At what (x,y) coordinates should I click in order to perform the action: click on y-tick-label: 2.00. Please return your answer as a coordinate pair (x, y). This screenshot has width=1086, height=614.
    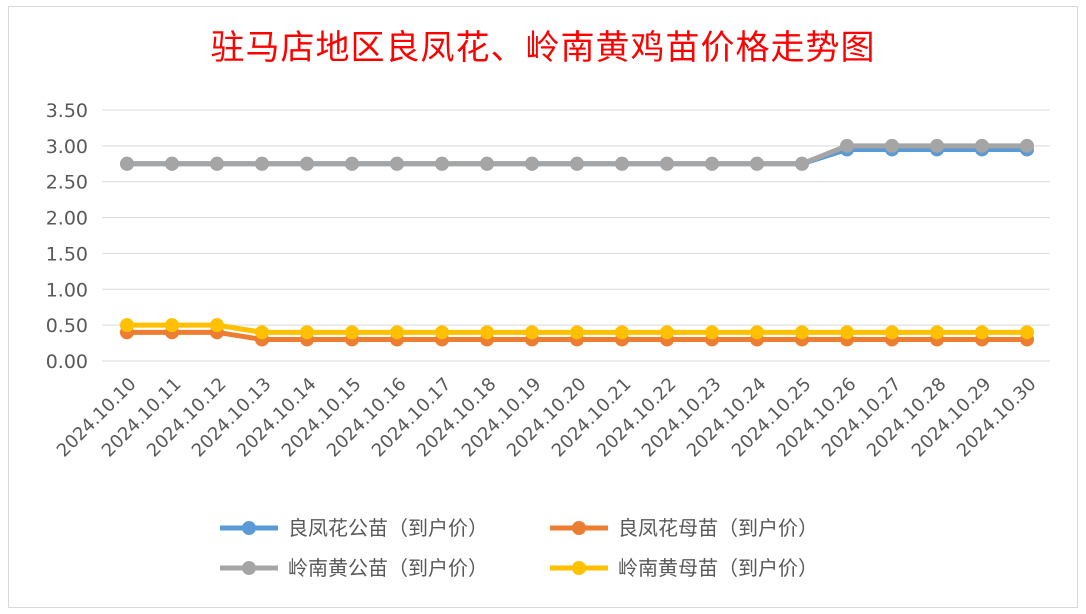
    Looking at the image, I should click on (67, 219).